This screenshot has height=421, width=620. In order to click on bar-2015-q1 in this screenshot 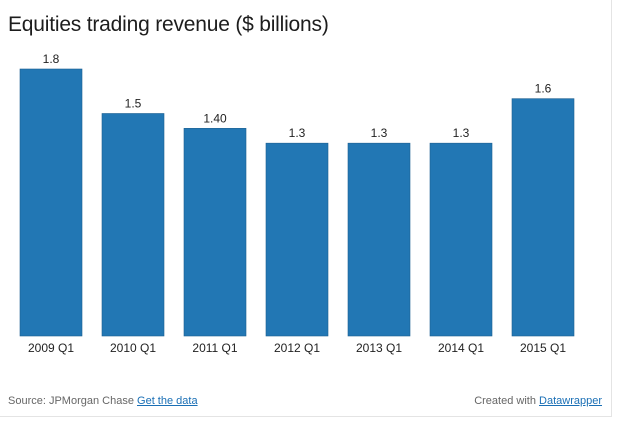, I will do `click(543, 217)`.